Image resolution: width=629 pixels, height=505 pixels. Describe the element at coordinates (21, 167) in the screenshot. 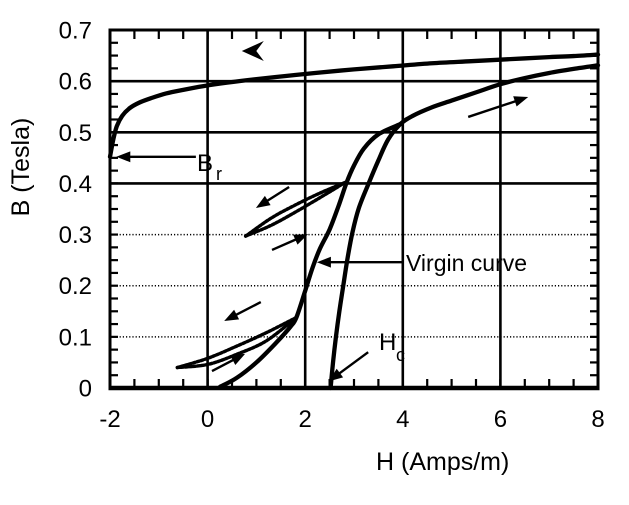

I see `y-axis-title: B (Tesla)` at that location.